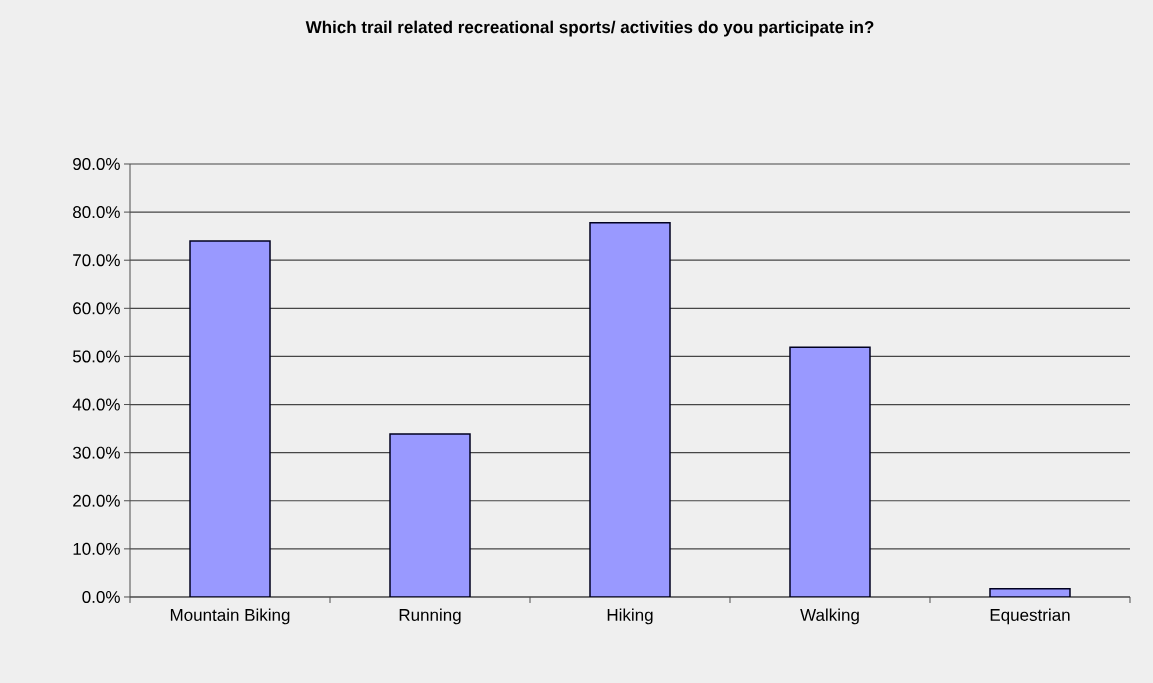 Image resolution: width=1153 pixels, height=683 pixels. What do you see at coordinates (96, 260) in the screenshot?
I see `y-tick-label: 70.0%` at bounding box center [96, 260].